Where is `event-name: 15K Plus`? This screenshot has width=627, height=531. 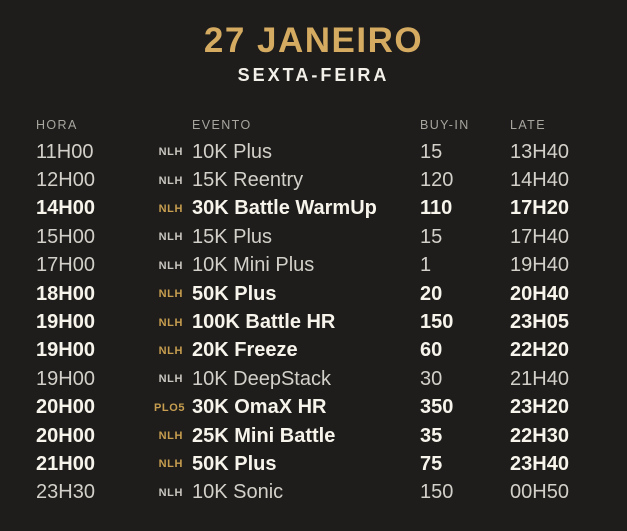 event-name: 15K Plus is located at coordinates (232, 236).